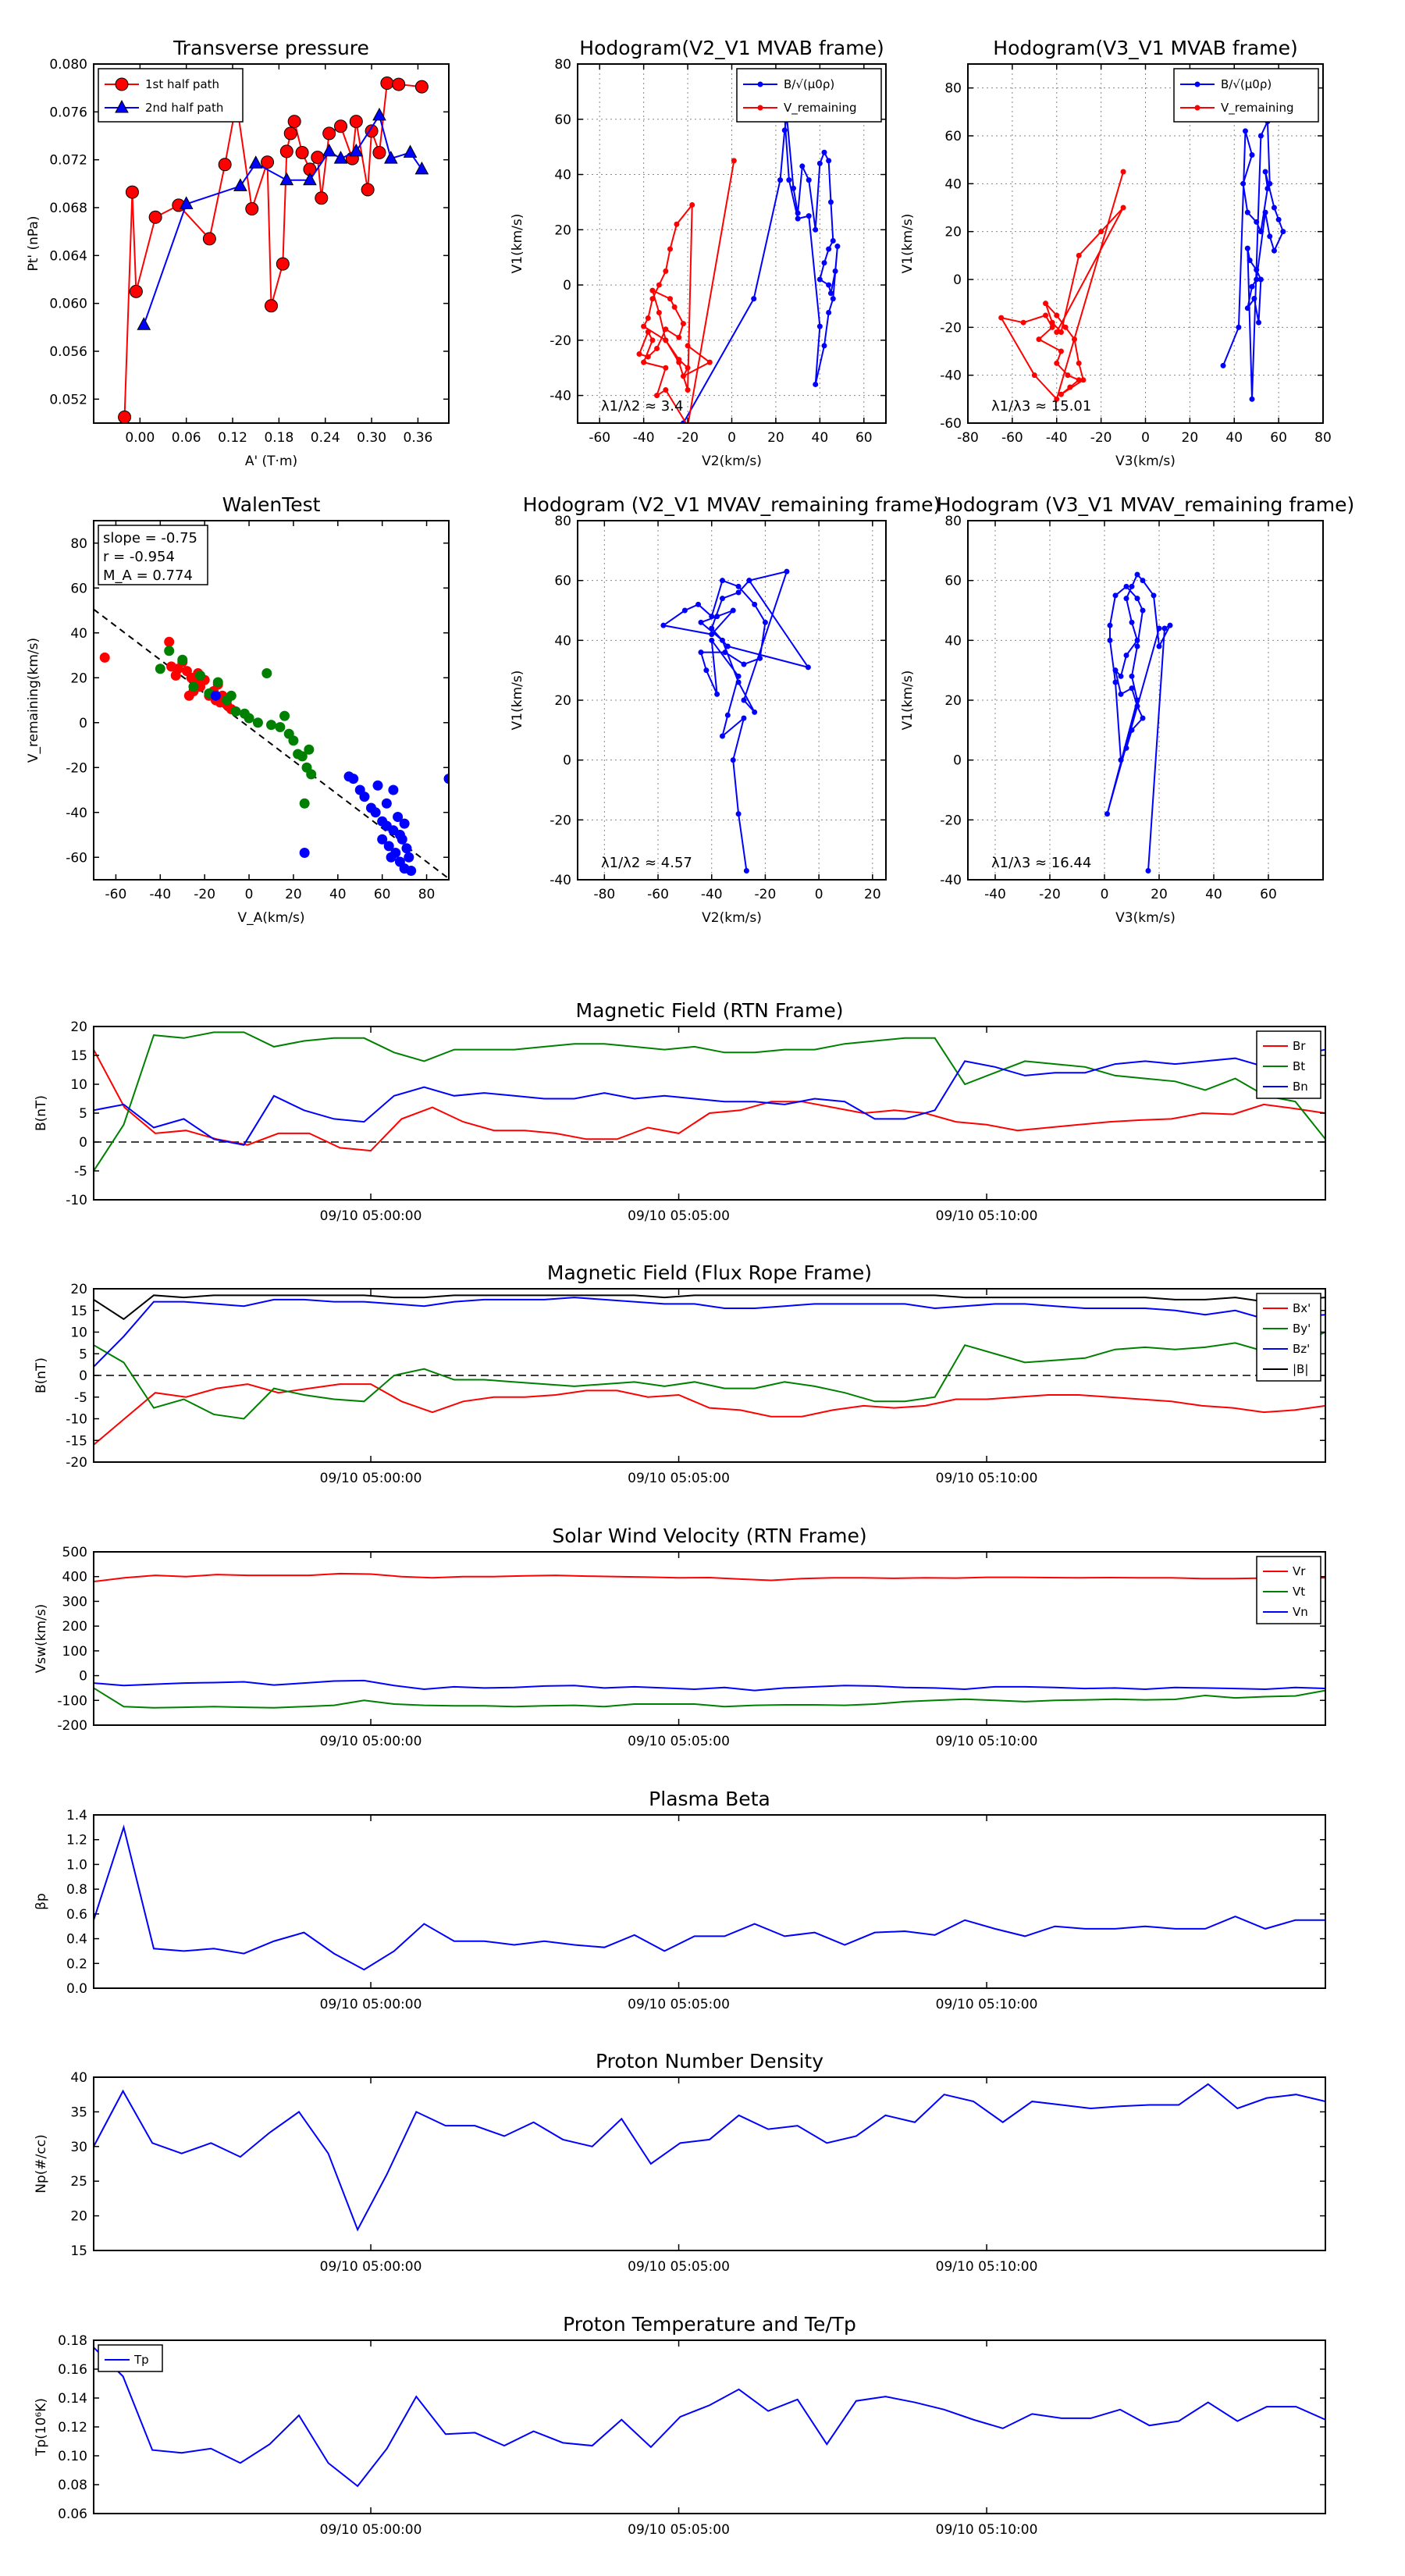 The image size is (1405, 2576). What do you see at coordinates (1105, 894) in the screenshot?
I see `c5-xtick-label-2: 0` at bounding box center [1105, 894].